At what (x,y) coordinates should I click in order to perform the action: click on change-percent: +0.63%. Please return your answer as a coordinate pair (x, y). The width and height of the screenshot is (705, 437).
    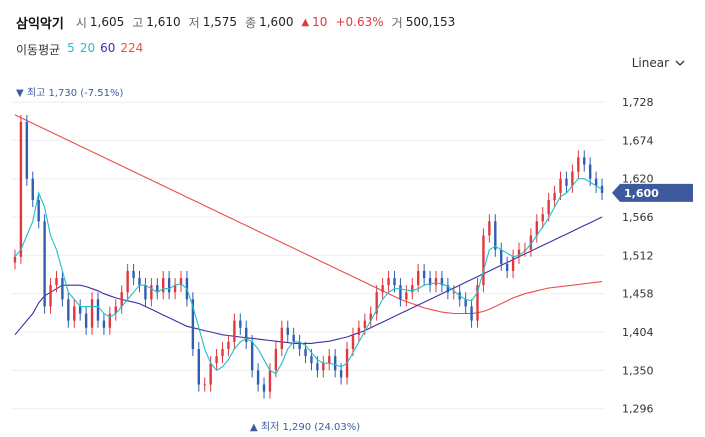
    Looking at the image, I should click on (359, 22).